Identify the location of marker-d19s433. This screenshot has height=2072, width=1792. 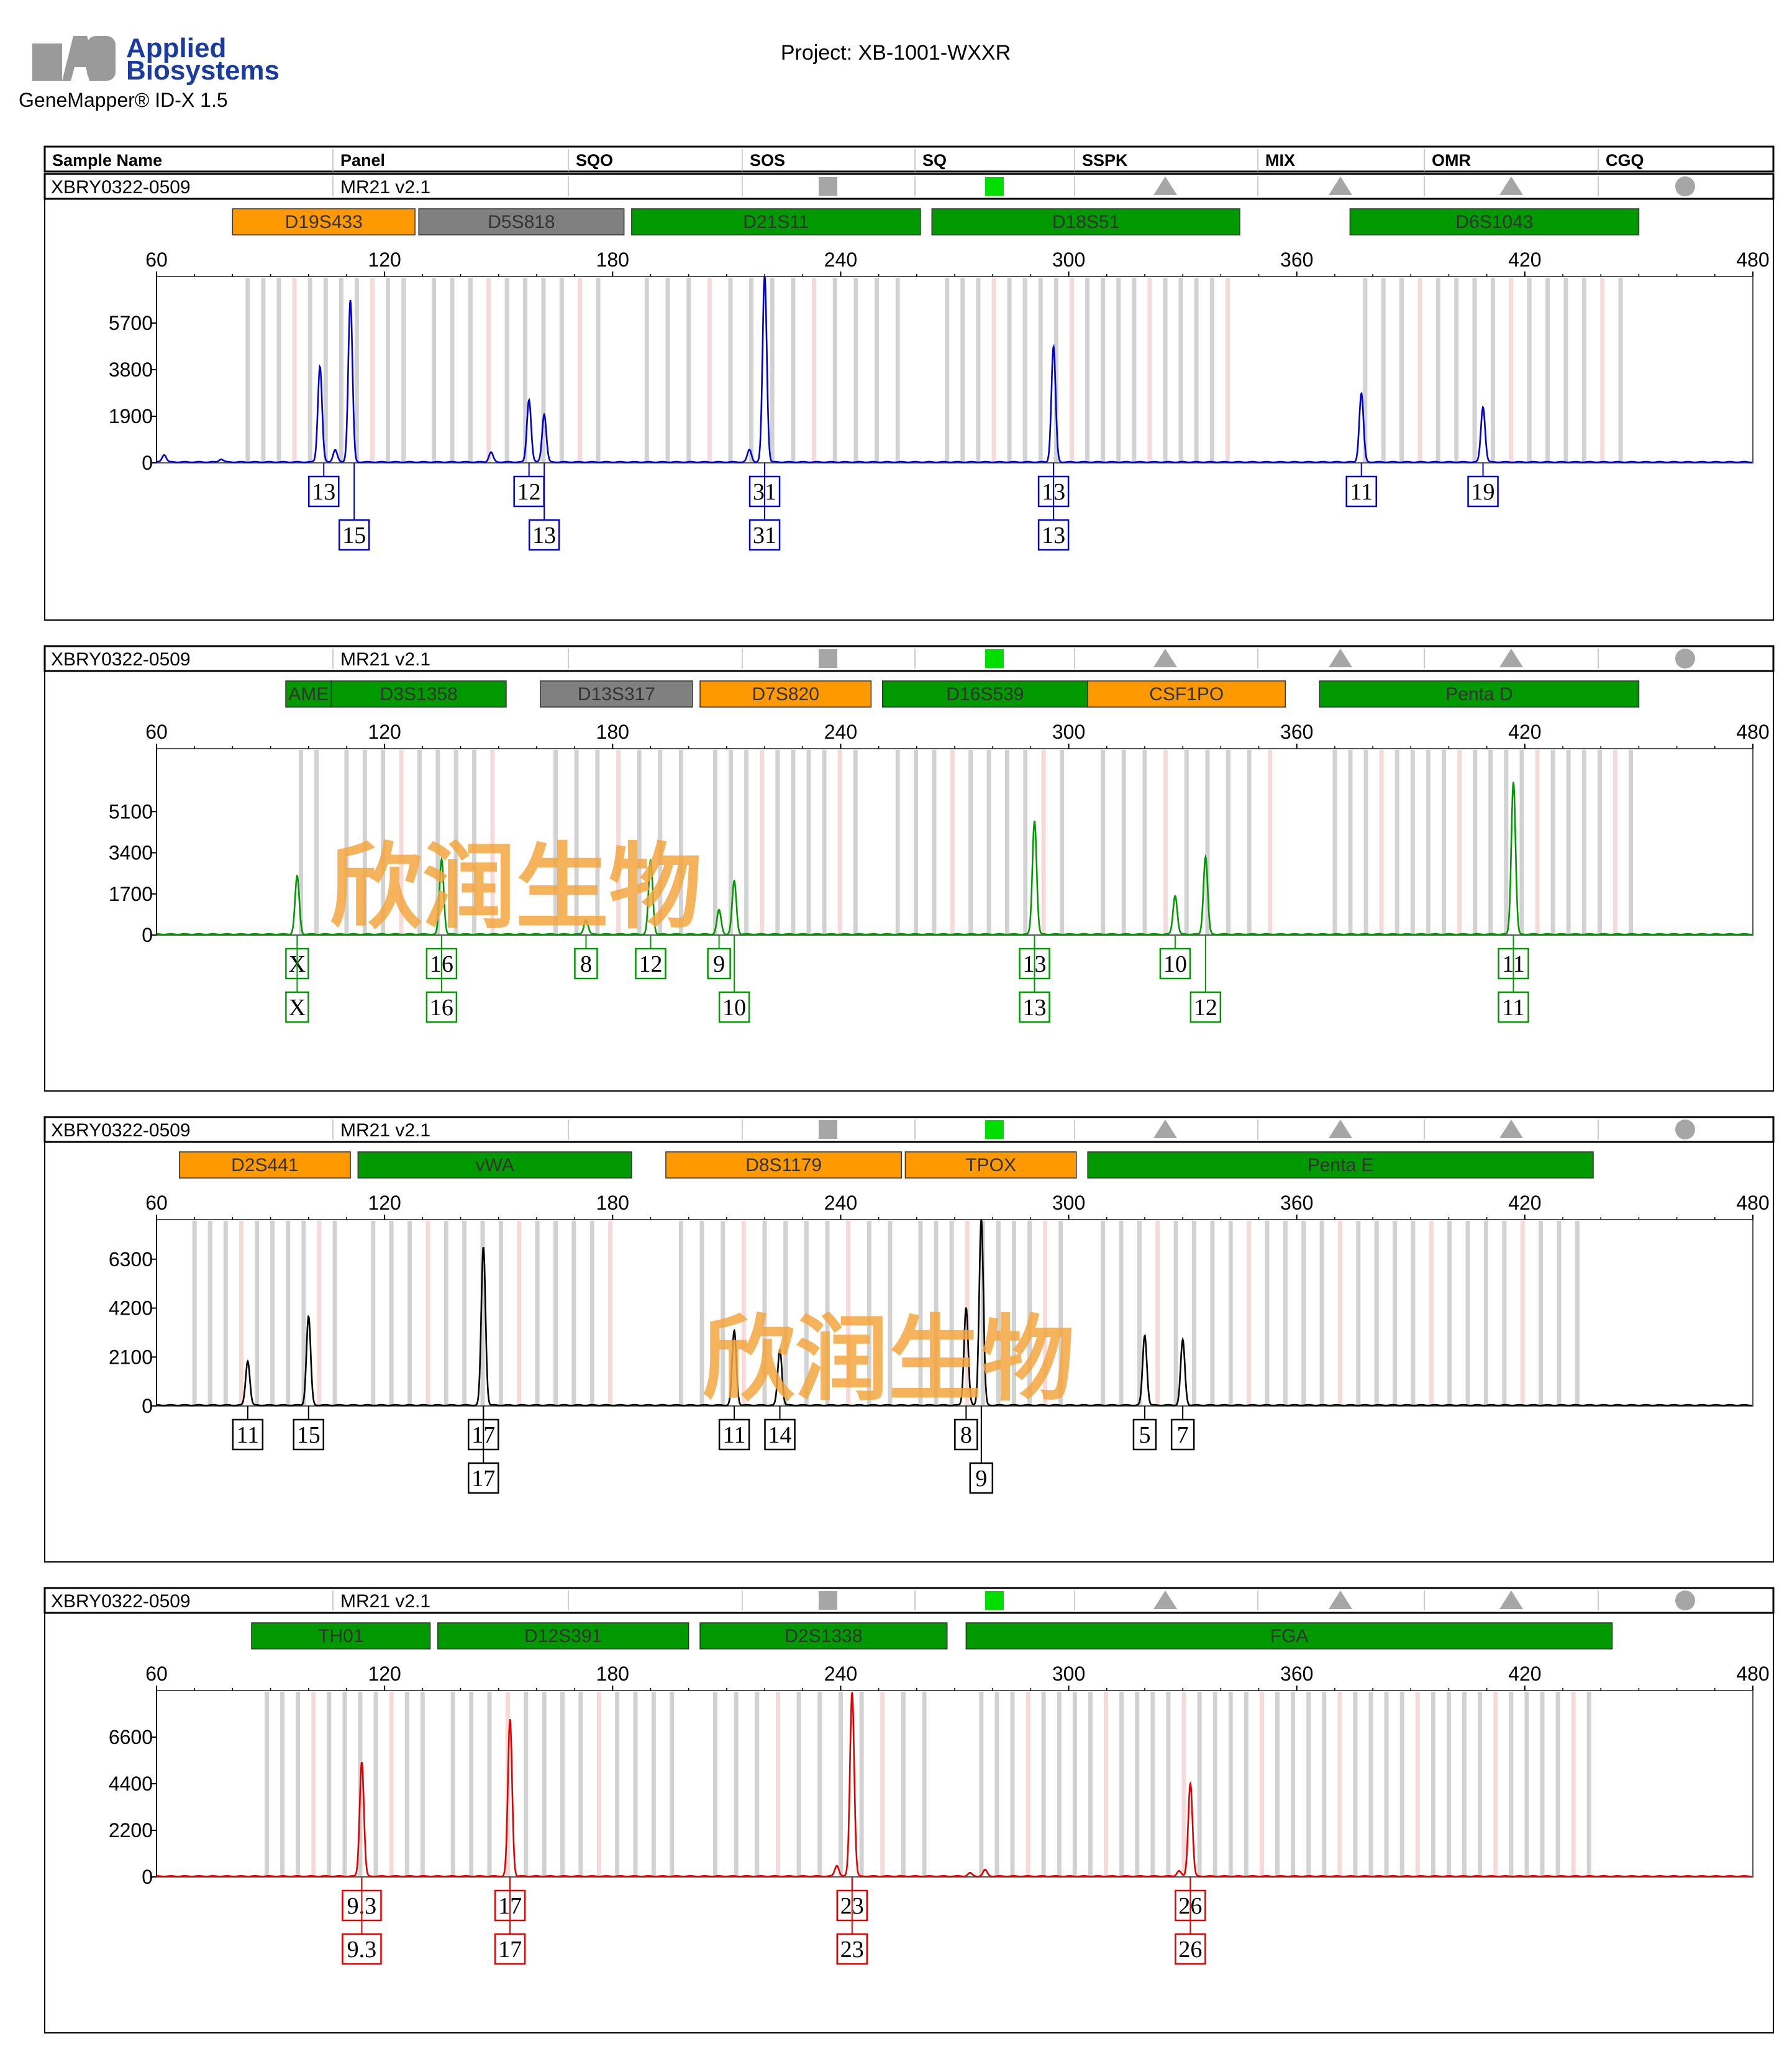
(324, 221).